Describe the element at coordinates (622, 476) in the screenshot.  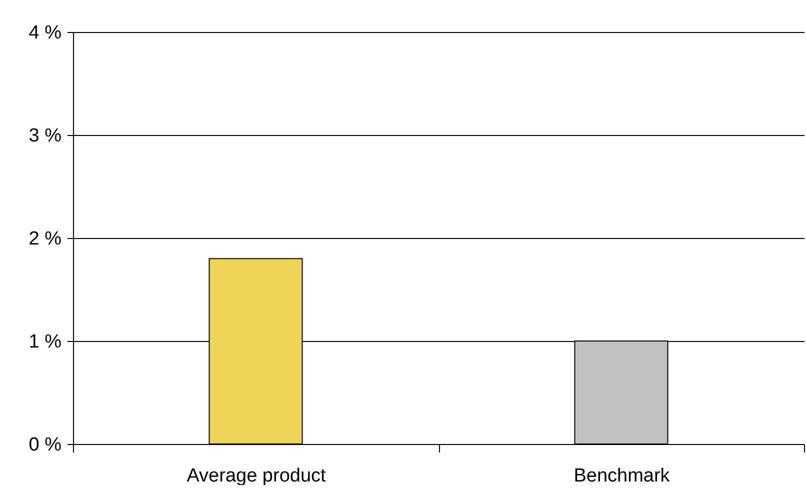
I see `x-tick-label: Benchmark` at that location.